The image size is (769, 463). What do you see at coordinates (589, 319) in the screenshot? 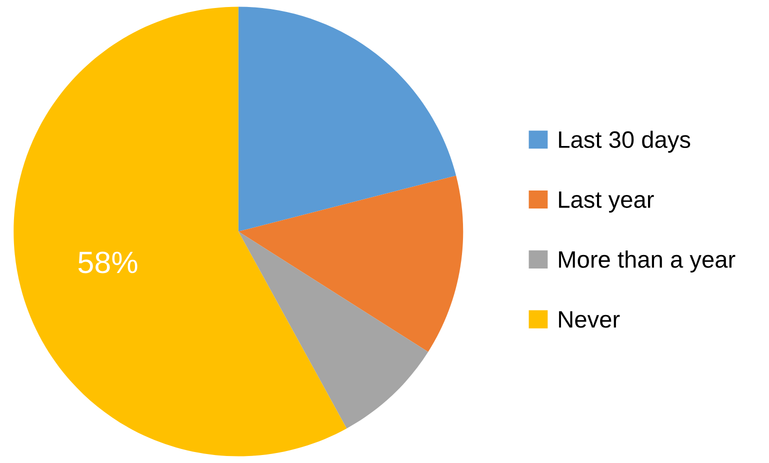
I see `legend-label: Never` at bounding box center [589, 319].